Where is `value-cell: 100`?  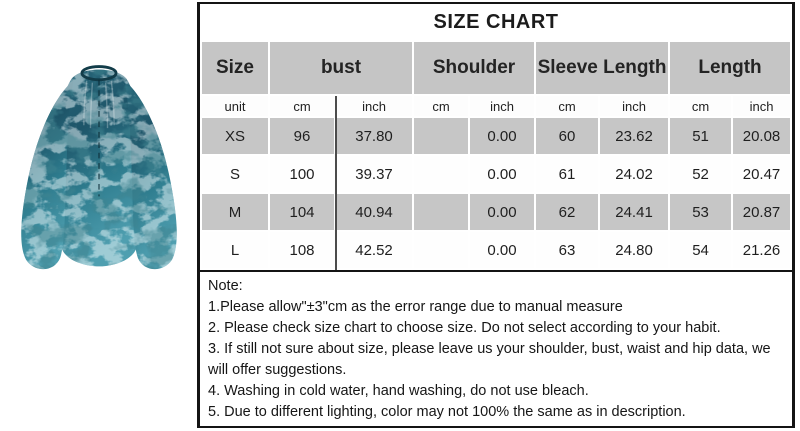
value-cell: 100 is located at coordinates (302, 174).